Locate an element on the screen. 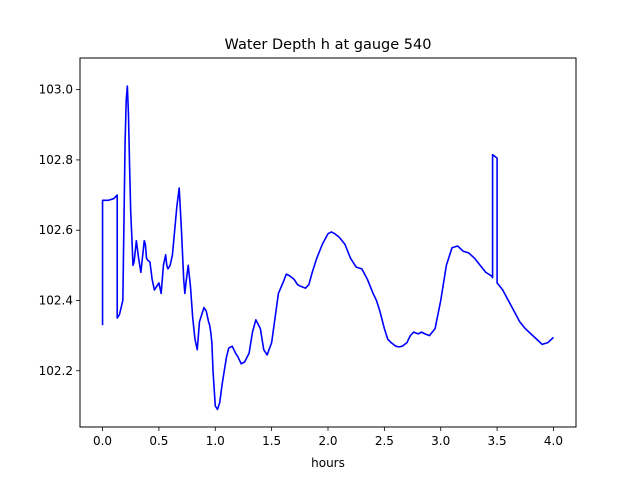  x-tick-label: 2.5 is located at coordinates (384, 441).